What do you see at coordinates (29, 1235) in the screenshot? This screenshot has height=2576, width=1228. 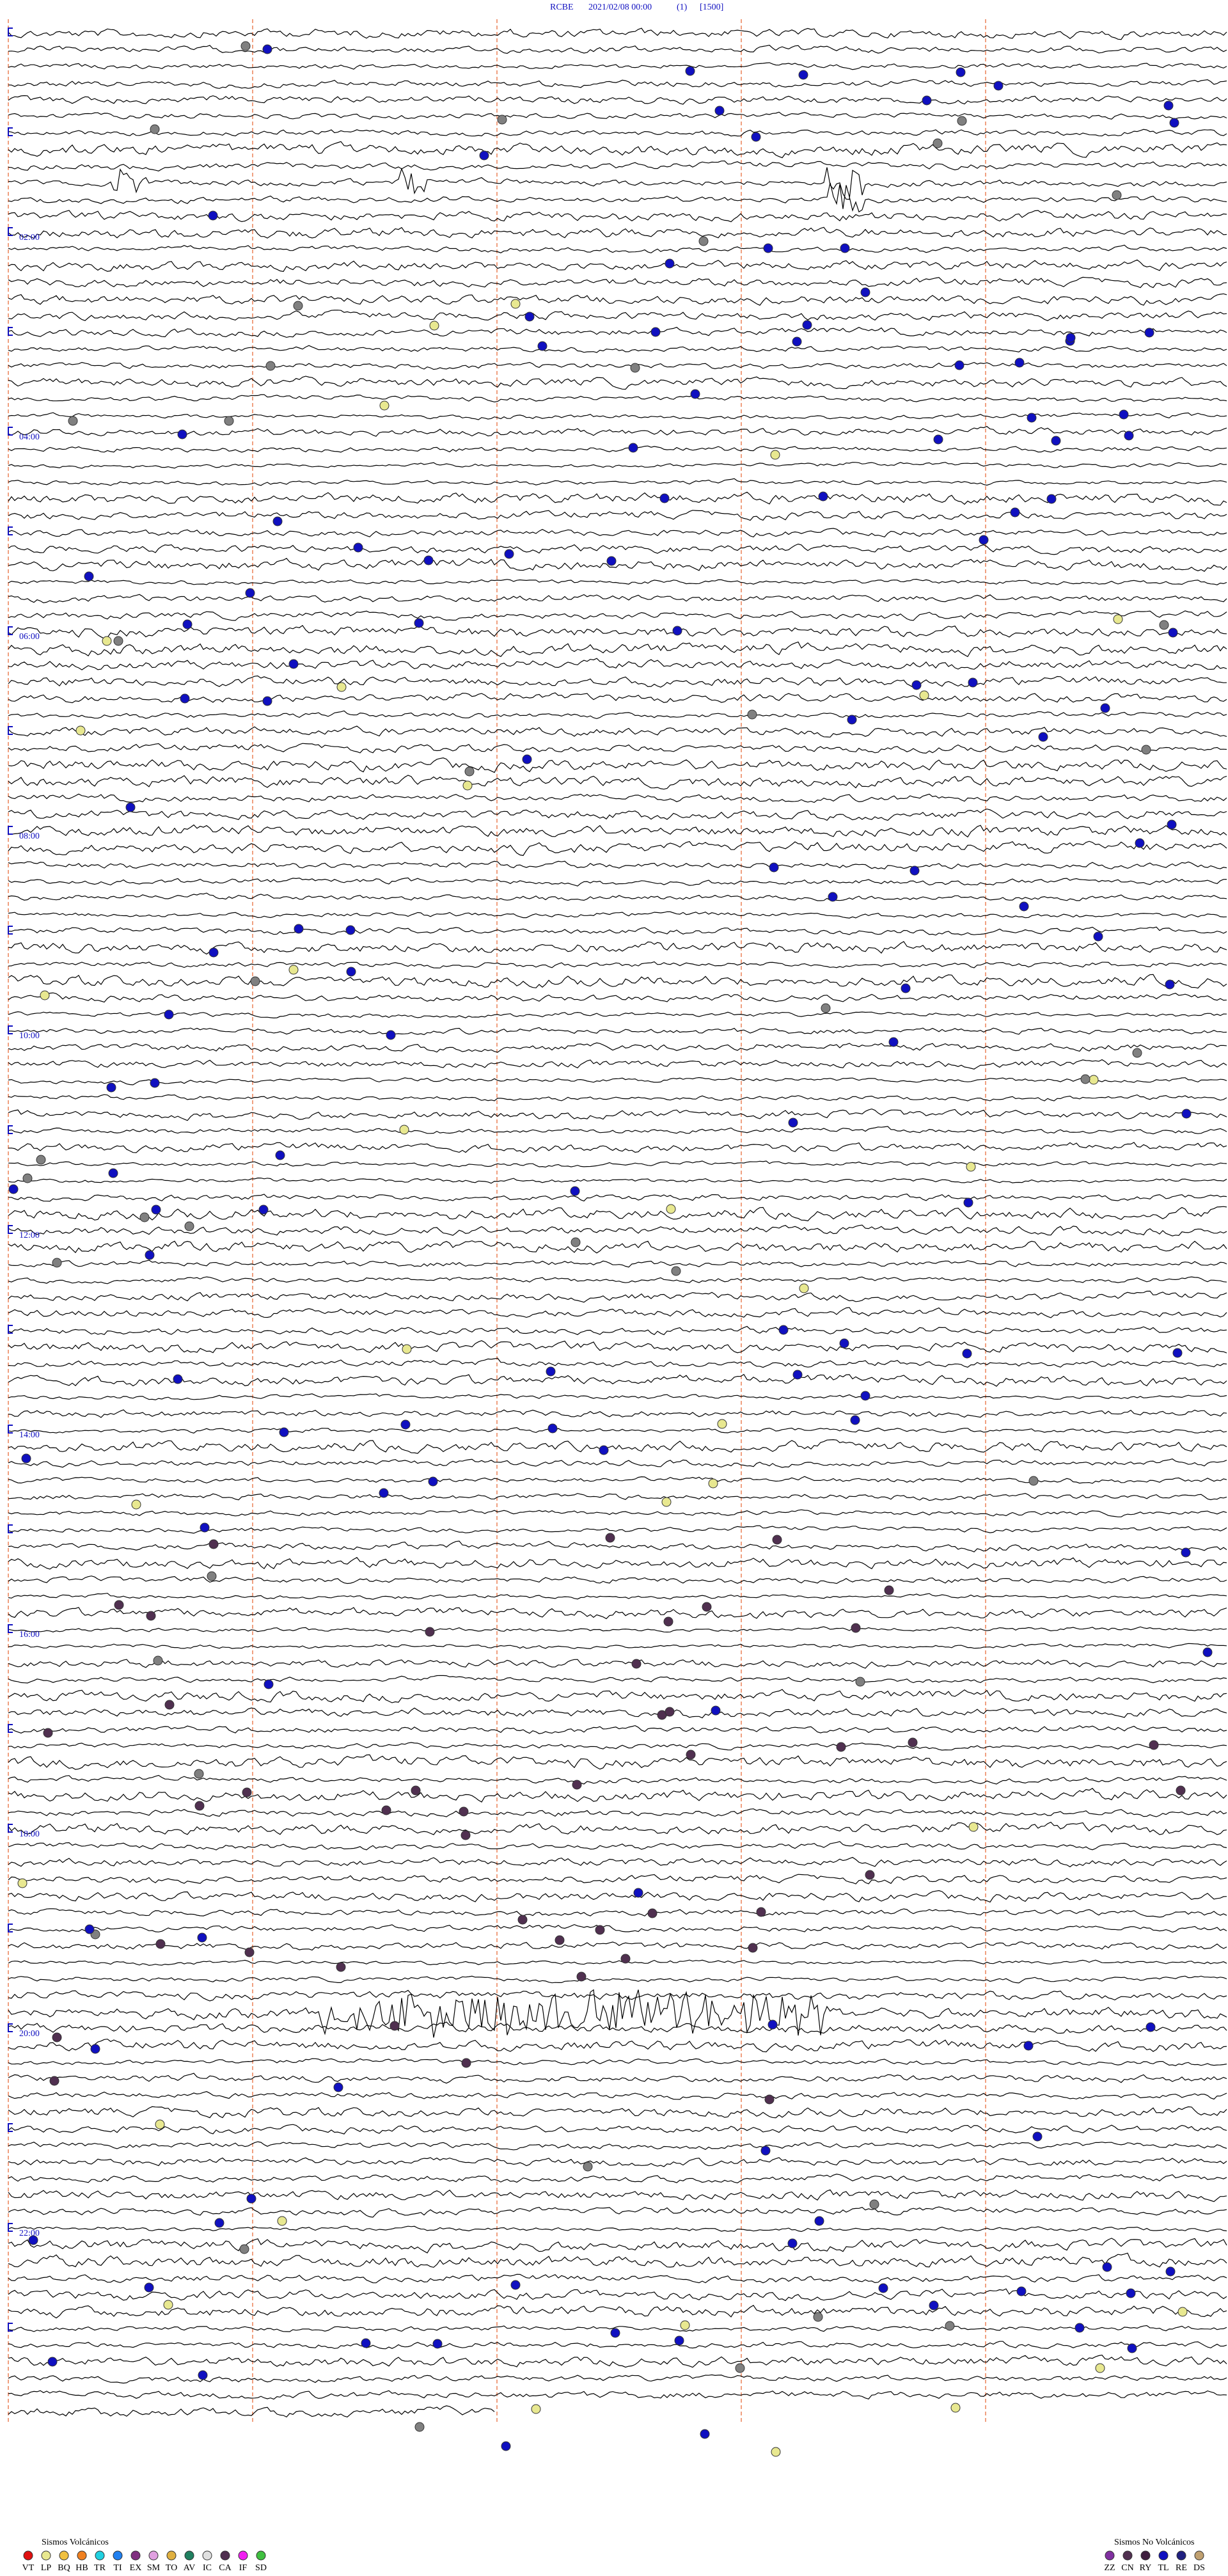 I see `time-label: 12:00` at bounding box center [29, 1235].